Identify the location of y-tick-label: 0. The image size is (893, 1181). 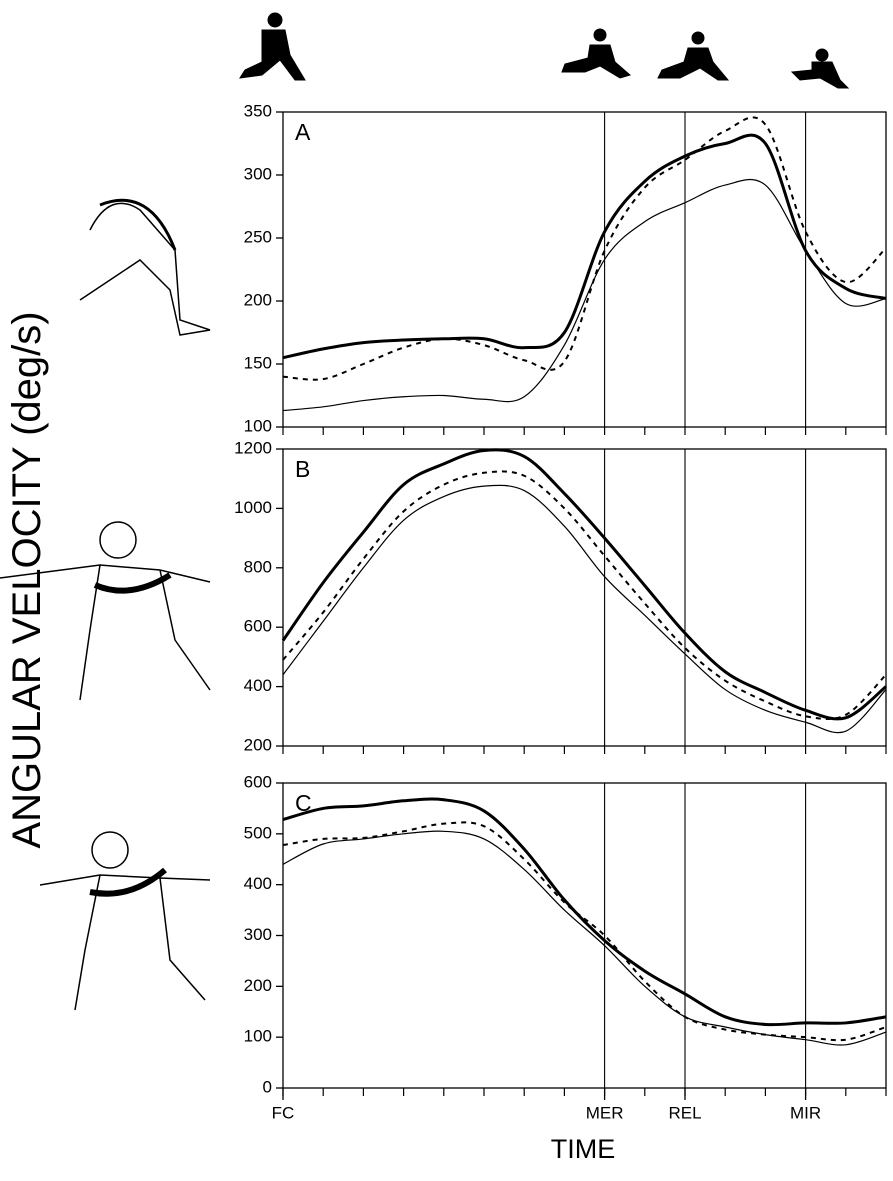
(267, 1086).